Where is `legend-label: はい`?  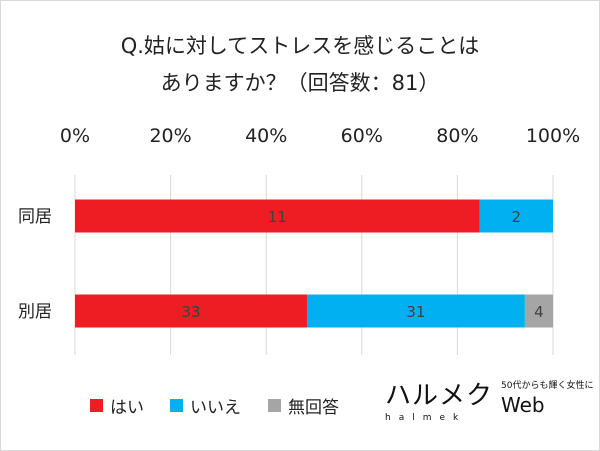 legend-label: はい is located at coordinates (127, 408).